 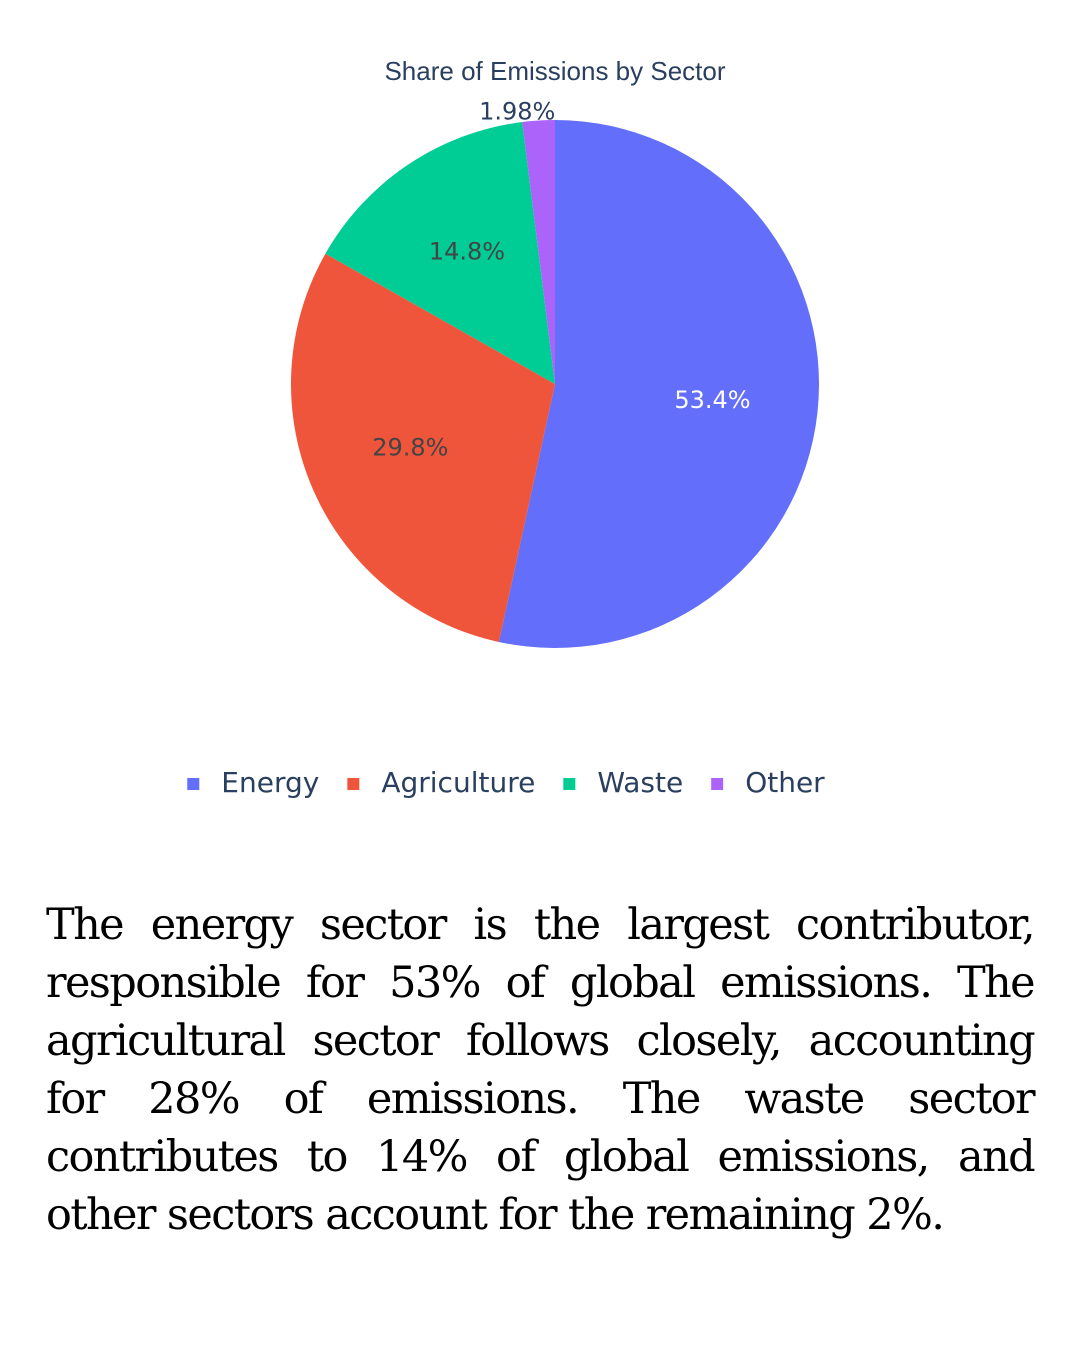 I want to click on pie-slice-labels: 53.4% 29.8% 14.8% 1.98%, so click(x=561, y=280).